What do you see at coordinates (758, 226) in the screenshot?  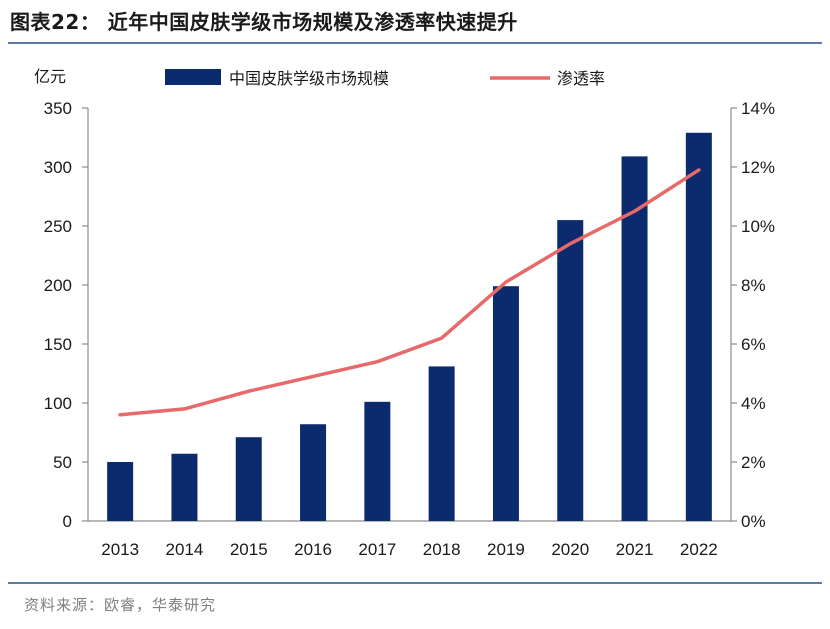 I see `y-tick-label-right: 10%` at bounding box center [758, 226].